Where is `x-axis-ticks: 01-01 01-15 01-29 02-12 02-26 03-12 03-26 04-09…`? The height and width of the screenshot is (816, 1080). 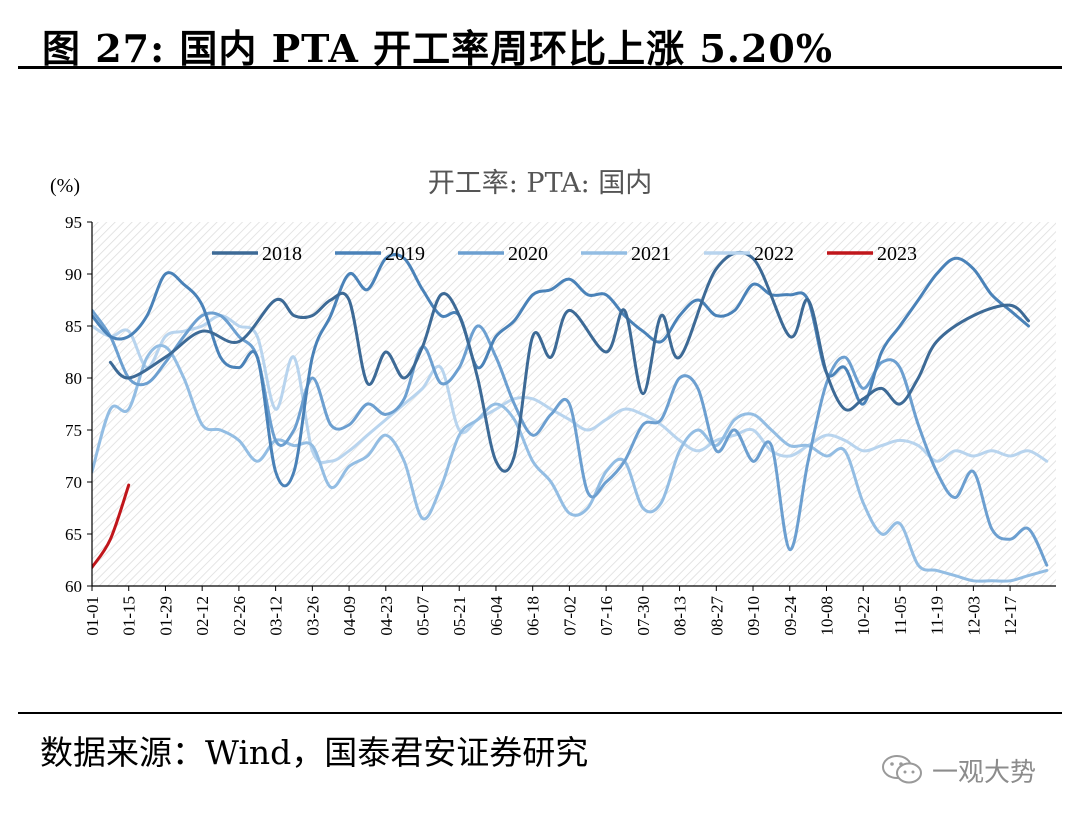
x-axis-ticks: 01-01 01-15 01-29 02-12 02-26 03-12 03-26 04-09… is located at coordinates (551, 611).